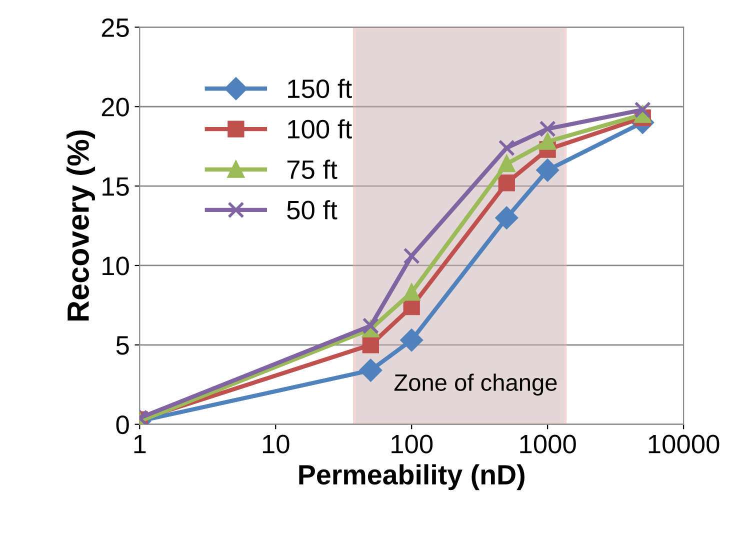 The image size is (735, 544). I want to click on y-tick-label: 0, so click(122, 424).